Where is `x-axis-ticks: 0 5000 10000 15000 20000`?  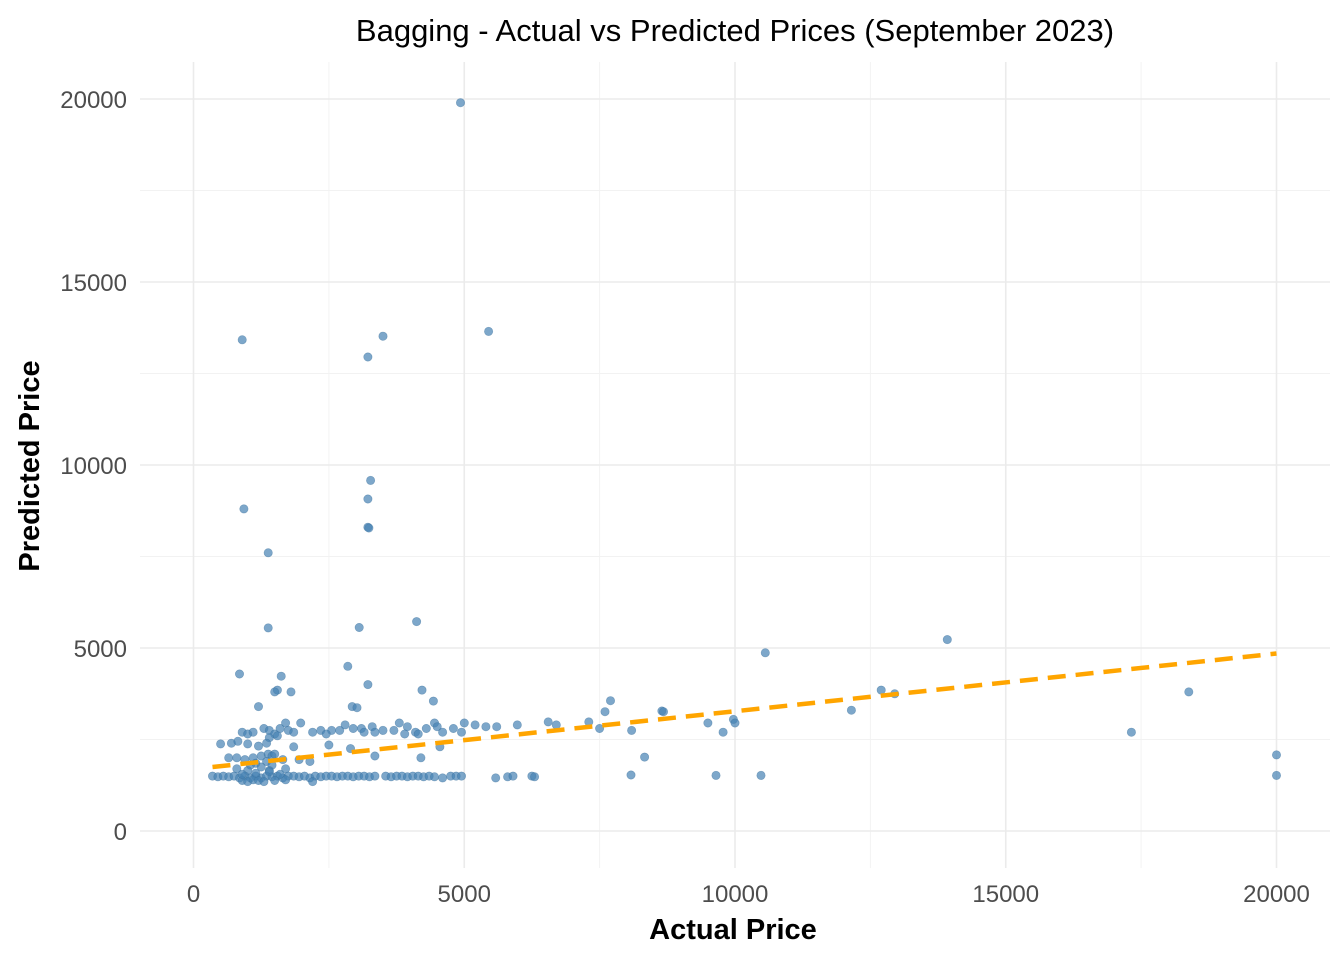
x-axis-ticks: 0 5000 10000 15000 20000 is located at coordinates (748, 894).